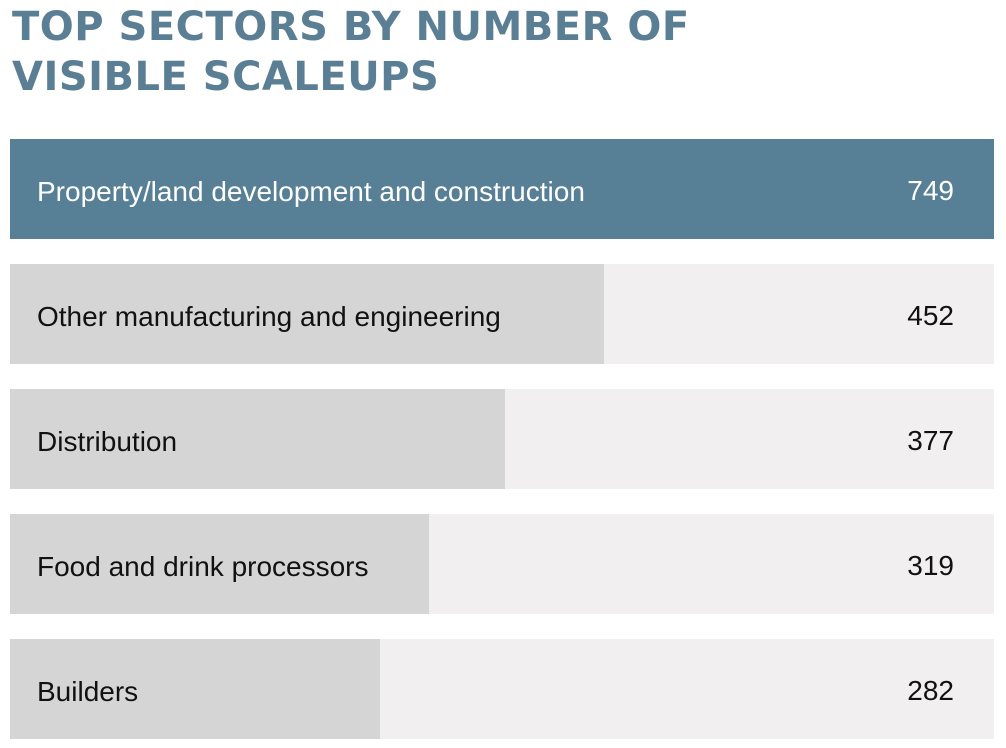  Describe the element at coordinates (930, 190) in the screenshot. I see `bar-value-label: 749` at that location.